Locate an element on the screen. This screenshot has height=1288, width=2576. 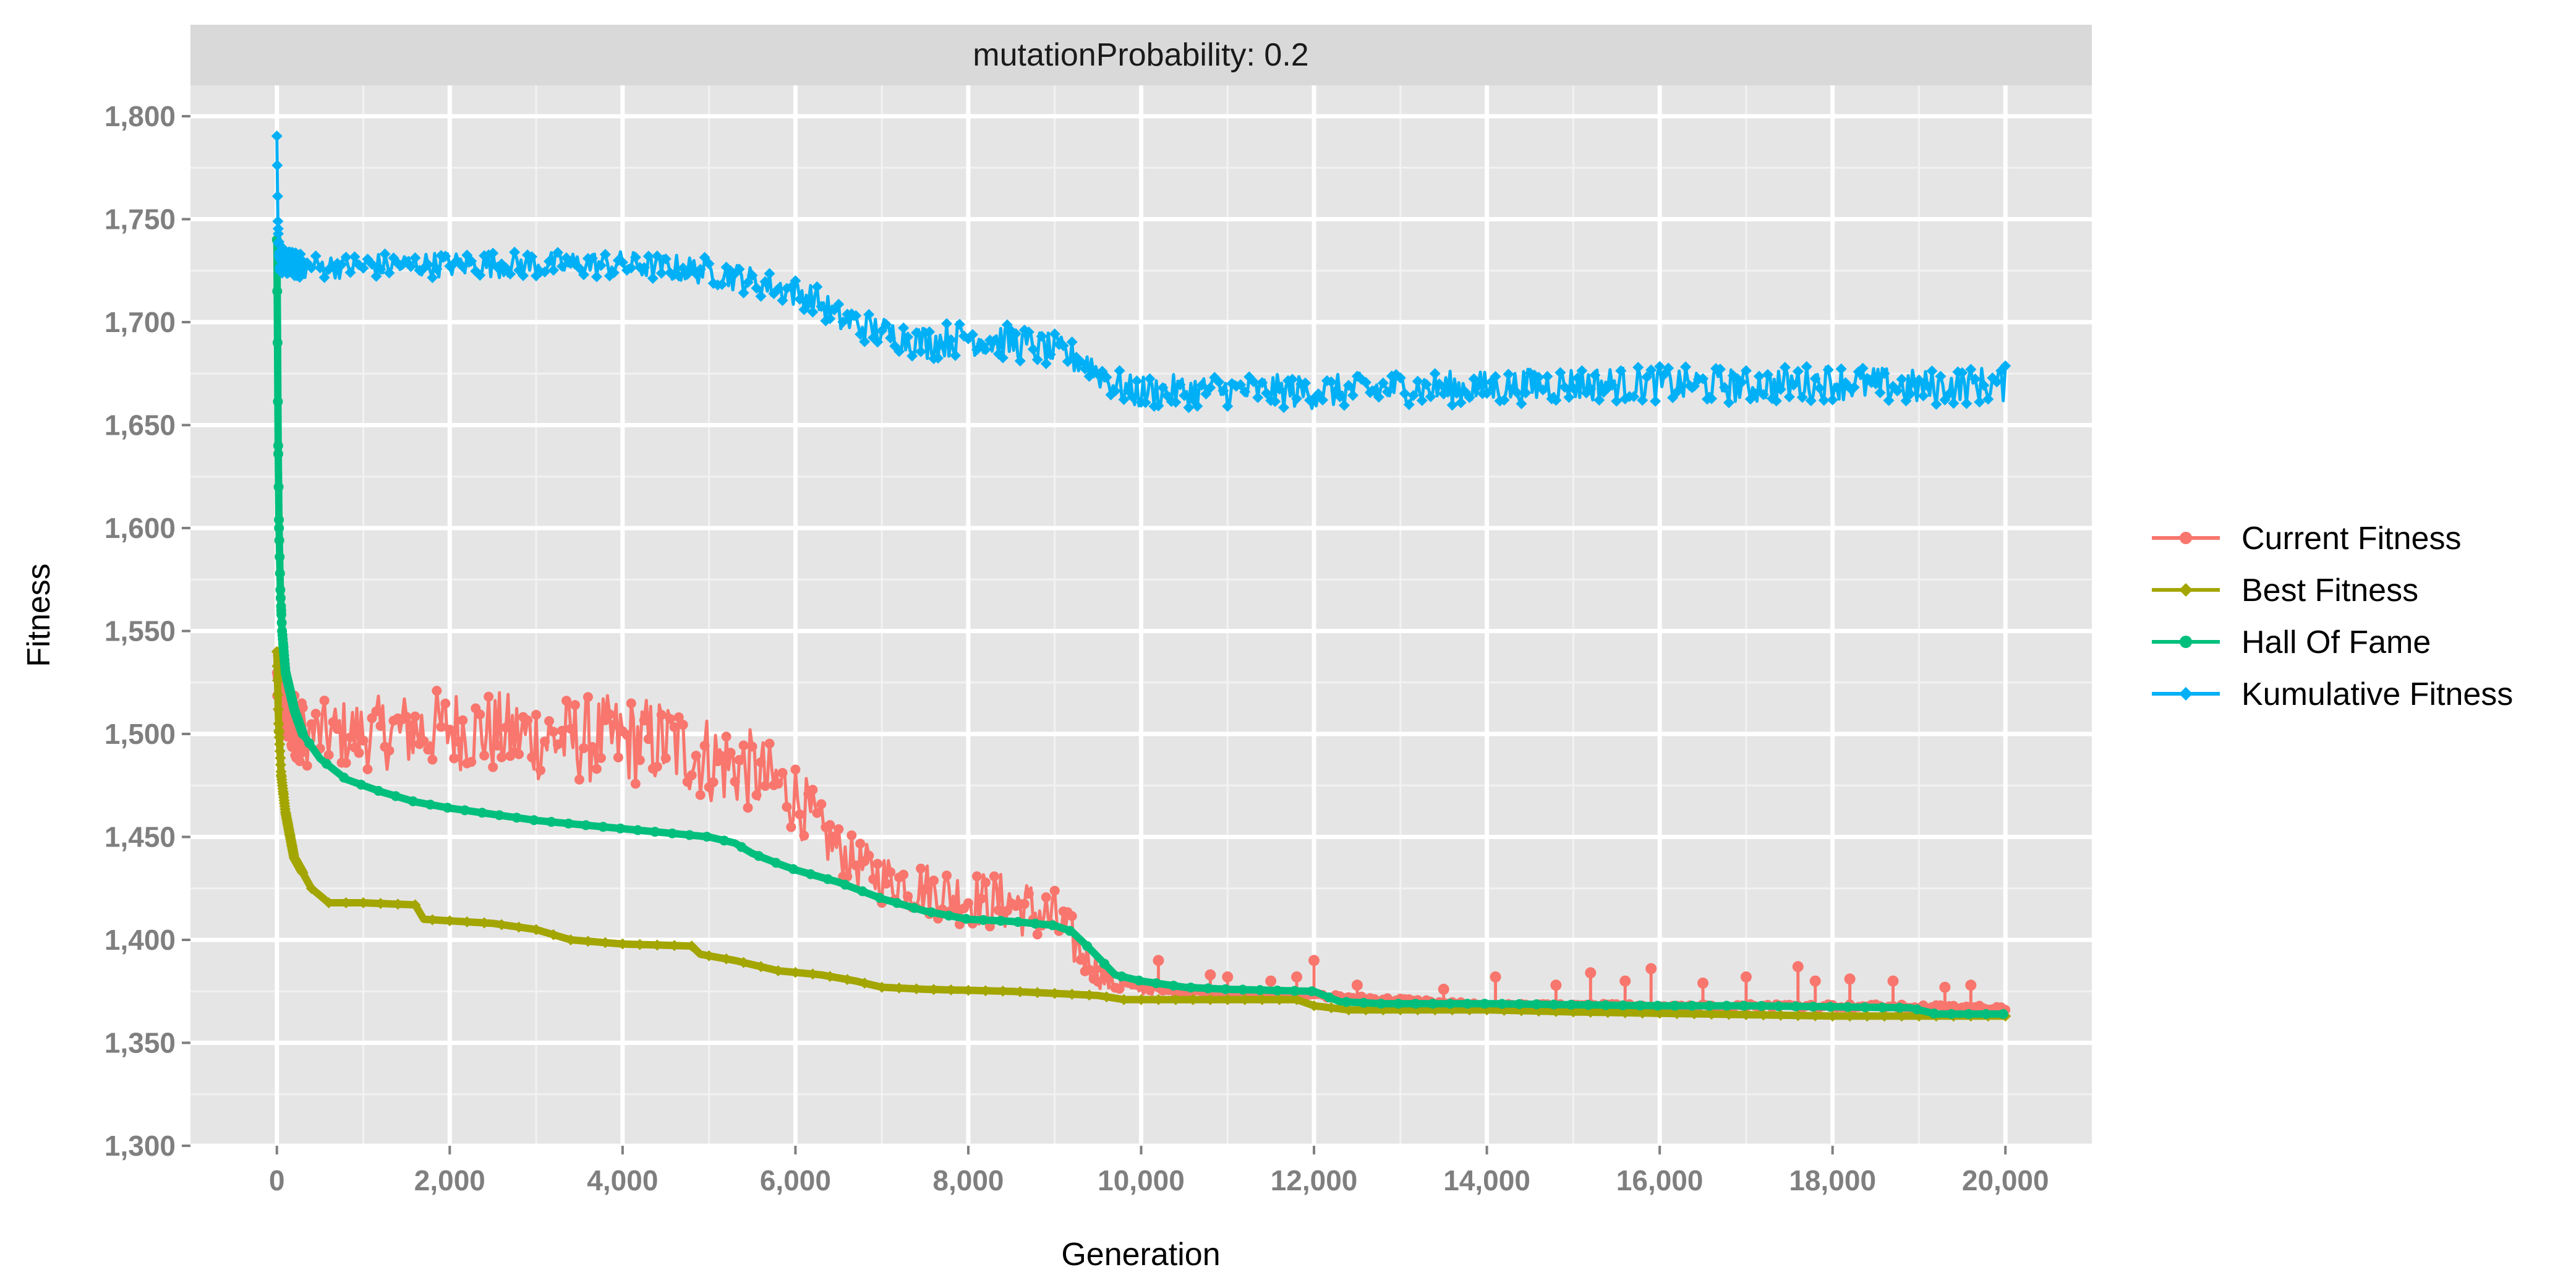
y-tick-label: 1,300 is located at coordinates (140, 1146).